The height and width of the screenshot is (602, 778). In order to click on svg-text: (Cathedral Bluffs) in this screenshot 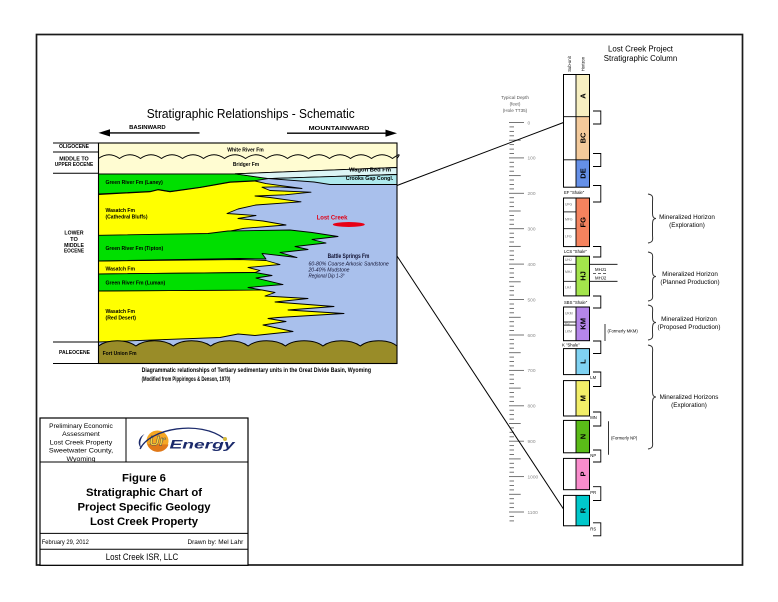, I will do `click(127, 217)`.